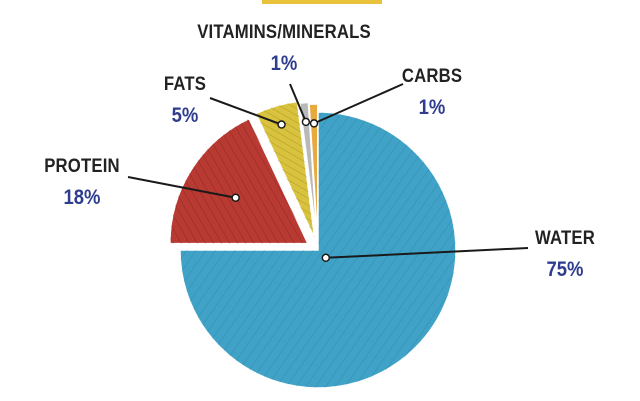 This screenshot has height=401, width=640. What do you see at coordinates (432, 76) in the screenshot?
I see `slice-name-carbs: CARBS` at bounding box center [432, 76].